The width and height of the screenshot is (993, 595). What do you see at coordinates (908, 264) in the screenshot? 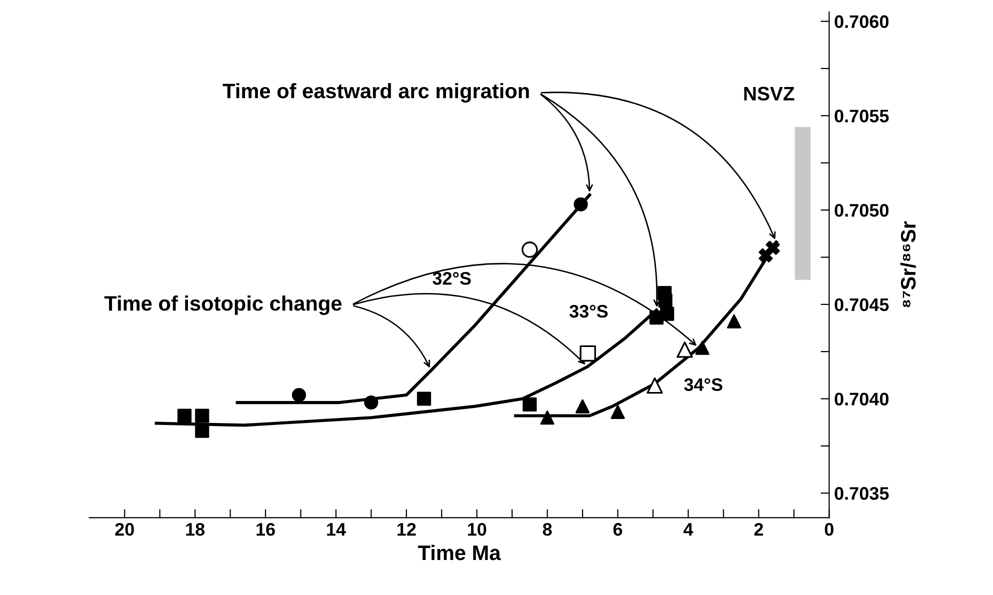
I see `y-axis-title: ⁸⁷Sr/⁸⁶Sr` at bounding box center [908, 264].